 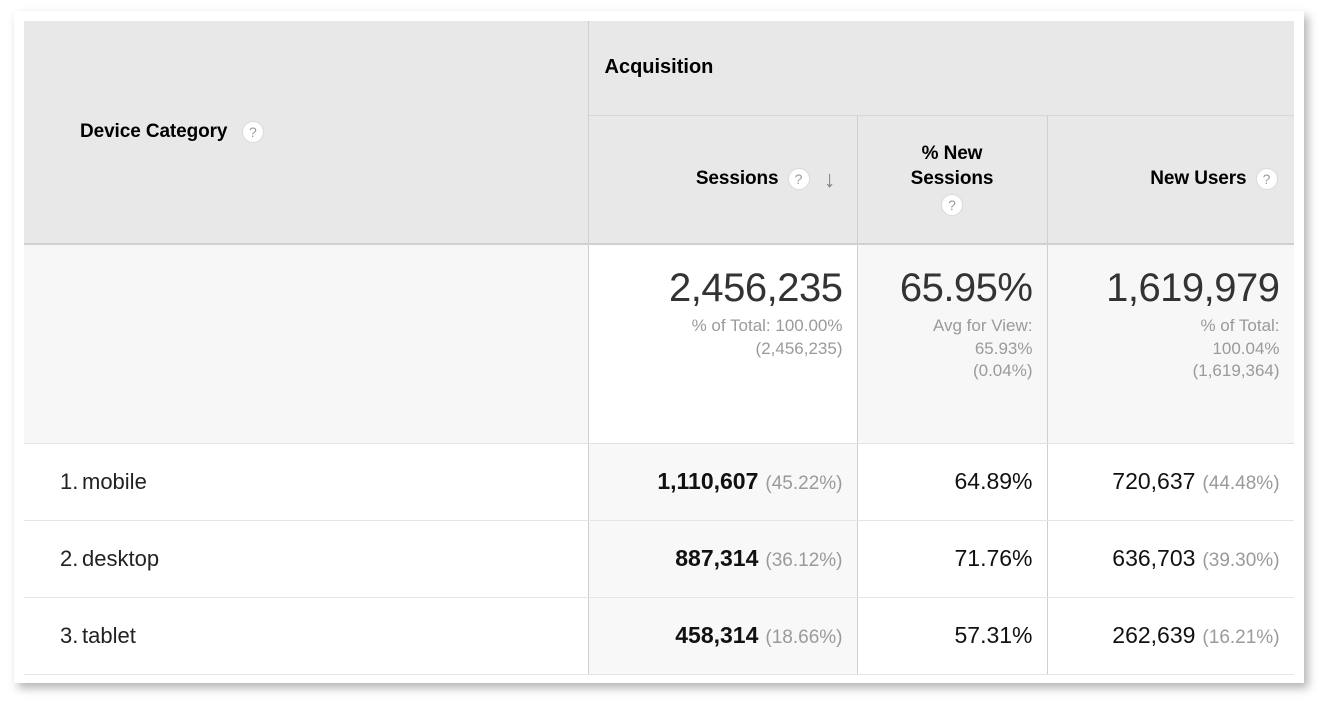 What do you see at coordinates (1154, 558) in the screenshot?
I see `row-new-users-value: 636,703` at bounding box center [1154, 558].